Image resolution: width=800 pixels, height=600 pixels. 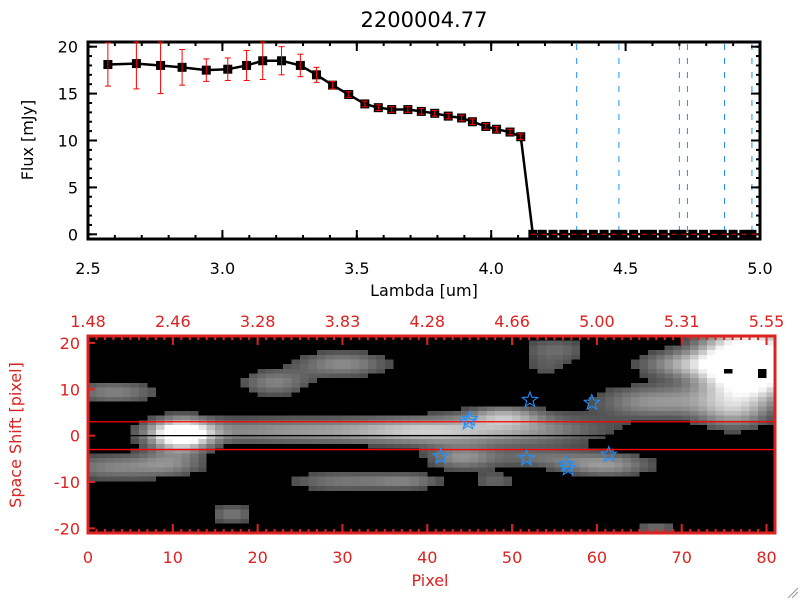 I want to click on x-tick-label: 5.0, so click(x=759, y=268).